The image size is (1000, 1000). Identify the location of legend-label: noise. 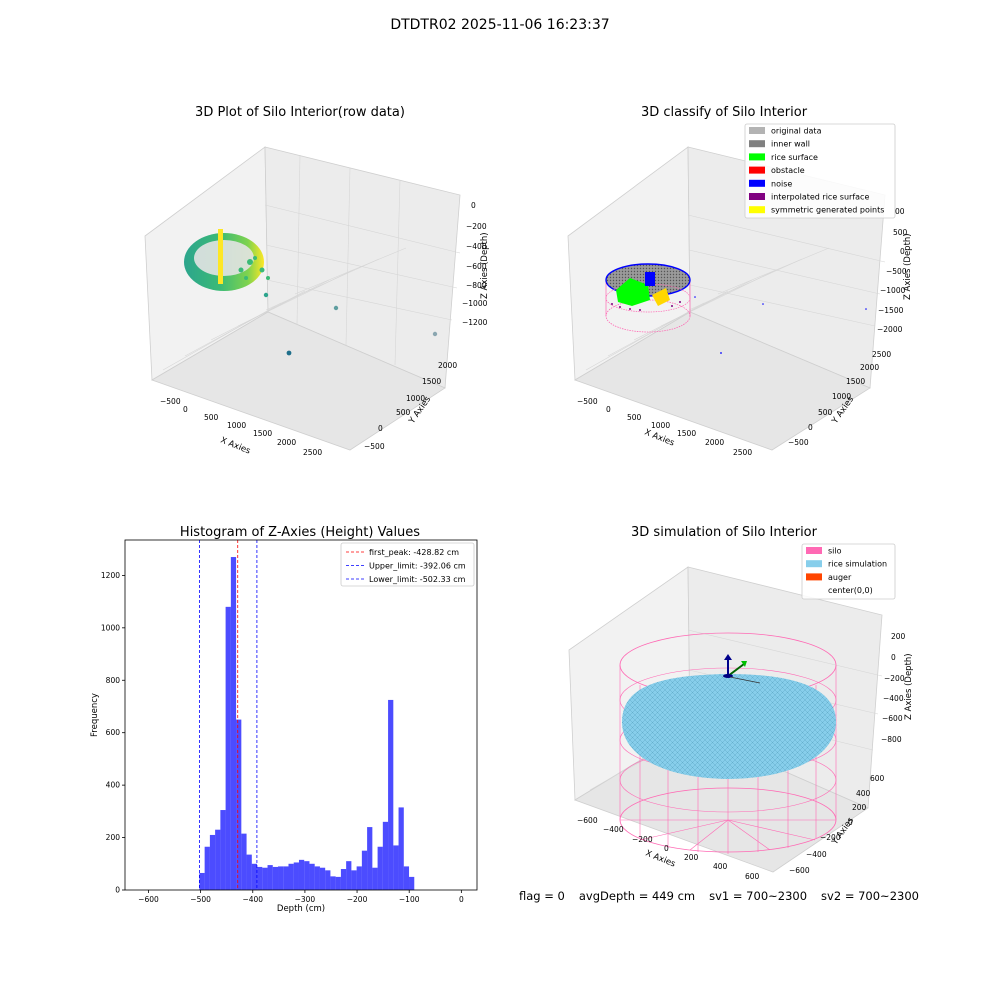
(781, 183).